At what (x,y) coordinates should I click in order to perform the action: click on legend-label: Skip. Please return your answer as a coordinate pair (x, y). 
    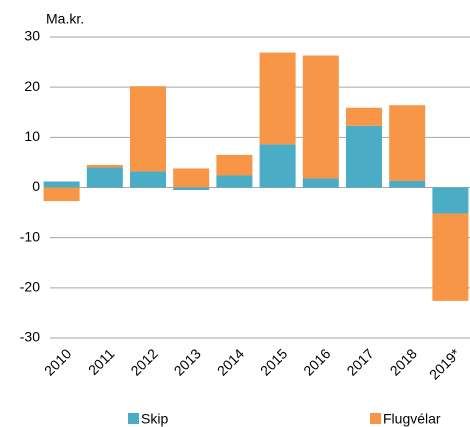
    Looking at the image, I should click on (154, 419).